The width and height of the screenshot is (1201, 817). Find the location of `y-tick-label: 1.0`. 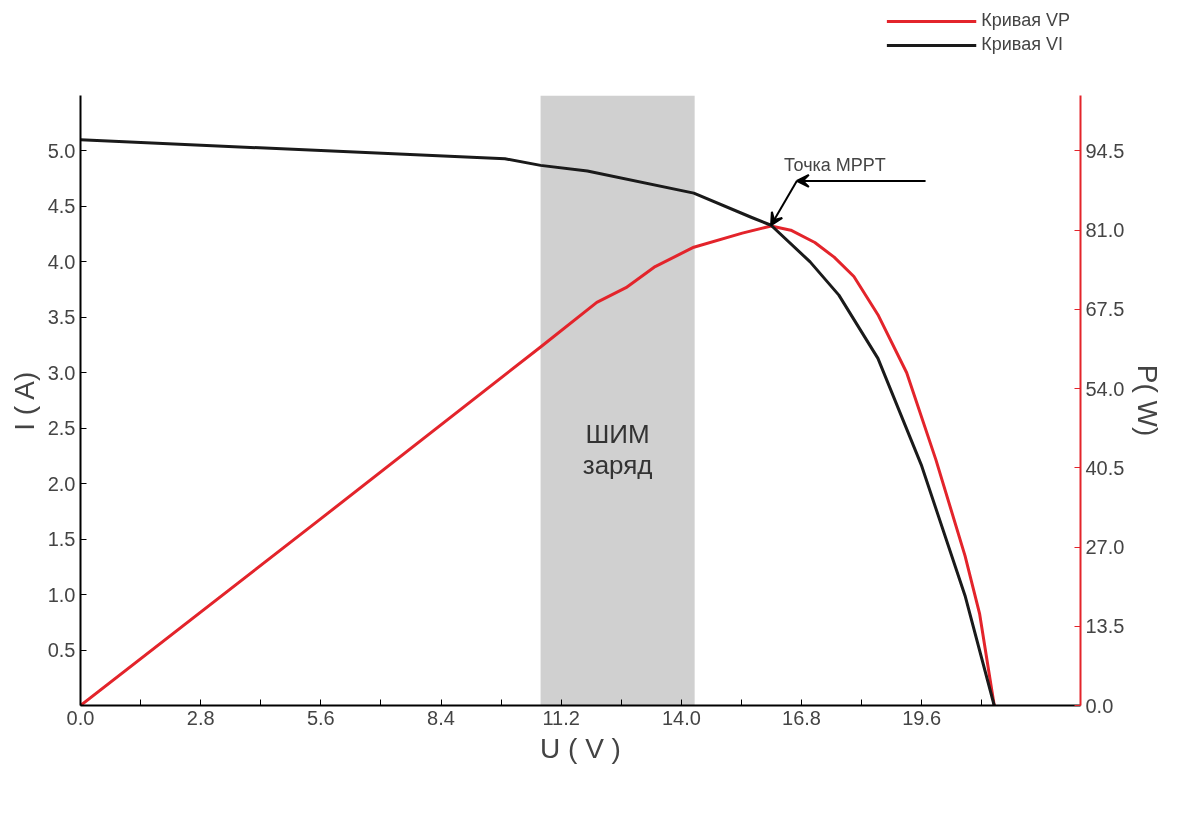

y-tick-label: 1.0 is located at coordinates (61, 594).